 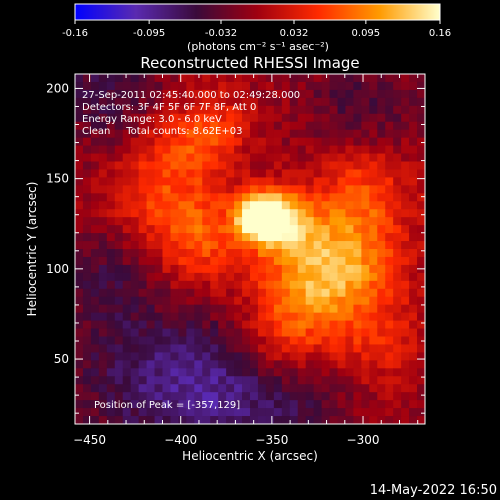 What do you see at coordinates (75, 33) in the screenshot?
I see `colorbar-tick-label: -0.16` at bounding box center [75, 33].